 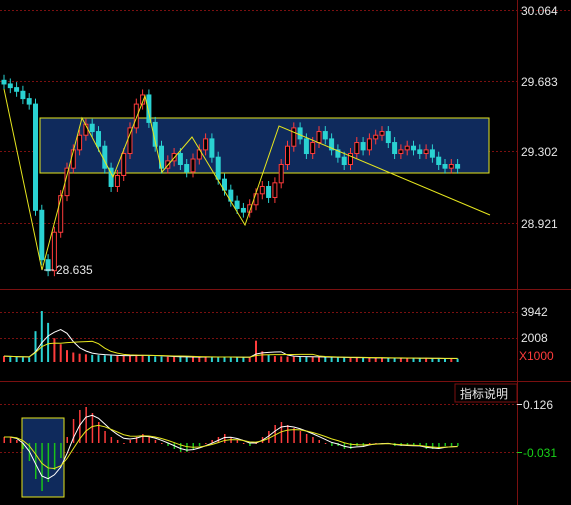 I want to click on indicator-help-button-bg, so click(x=486, y=393).